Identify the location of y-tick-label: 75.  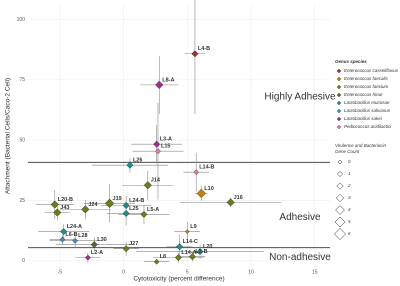
(22, 80).